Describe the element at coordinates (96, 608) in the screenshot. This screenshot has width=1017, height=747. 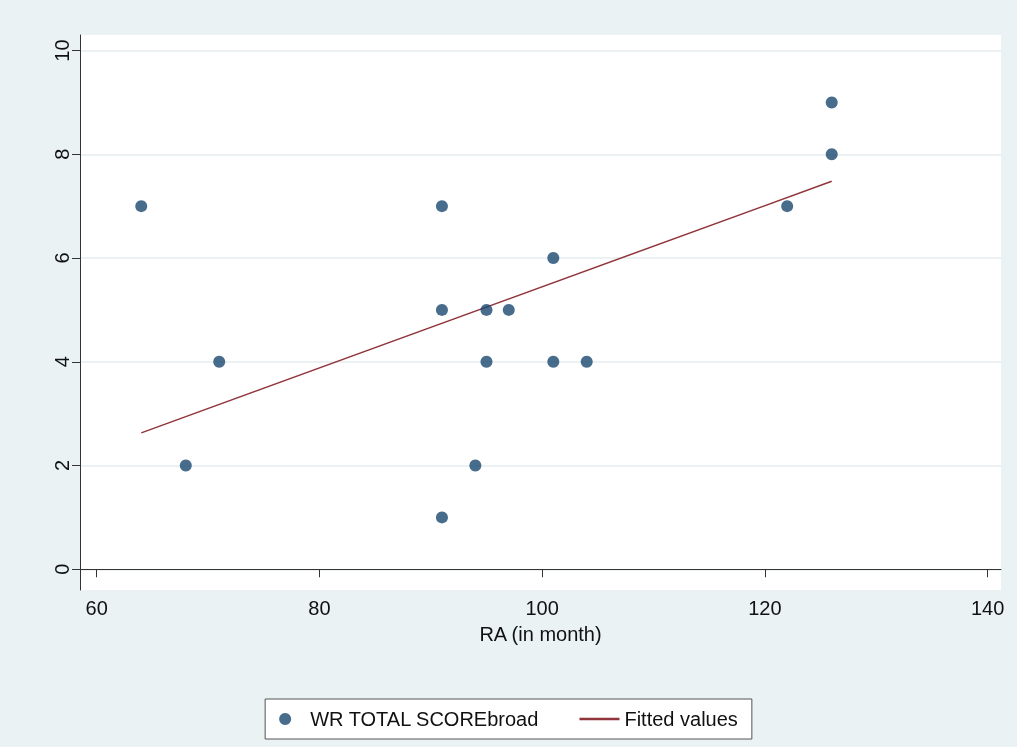
I see `x-tick-label: 60` at that location.